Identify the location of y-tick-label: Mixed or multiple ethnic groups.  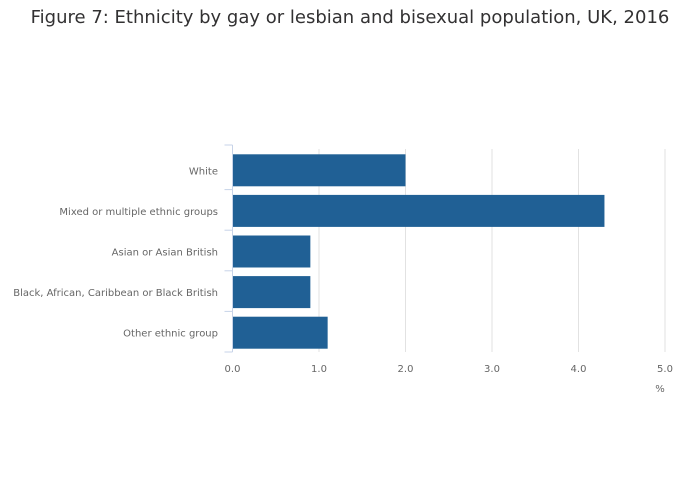
(138, 212).